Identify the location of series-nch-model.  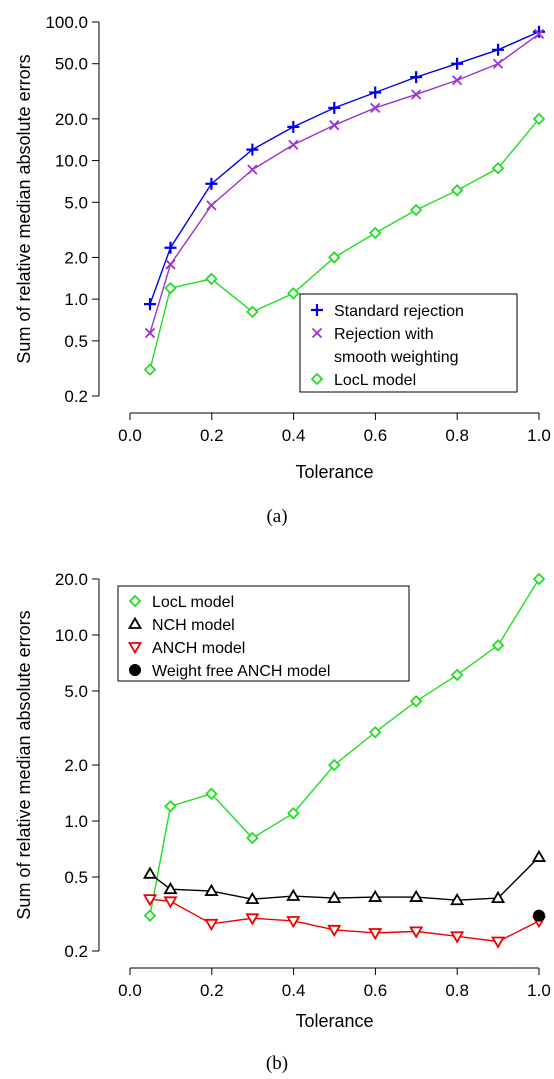
(344, 877).